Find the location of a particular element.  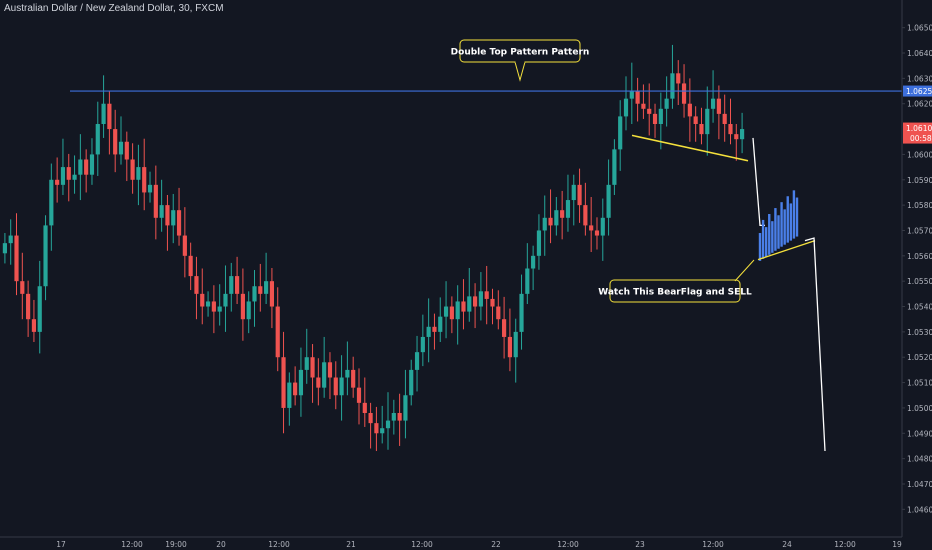

y-tick-label: 1.04600 is located at coordinates (919, 509).